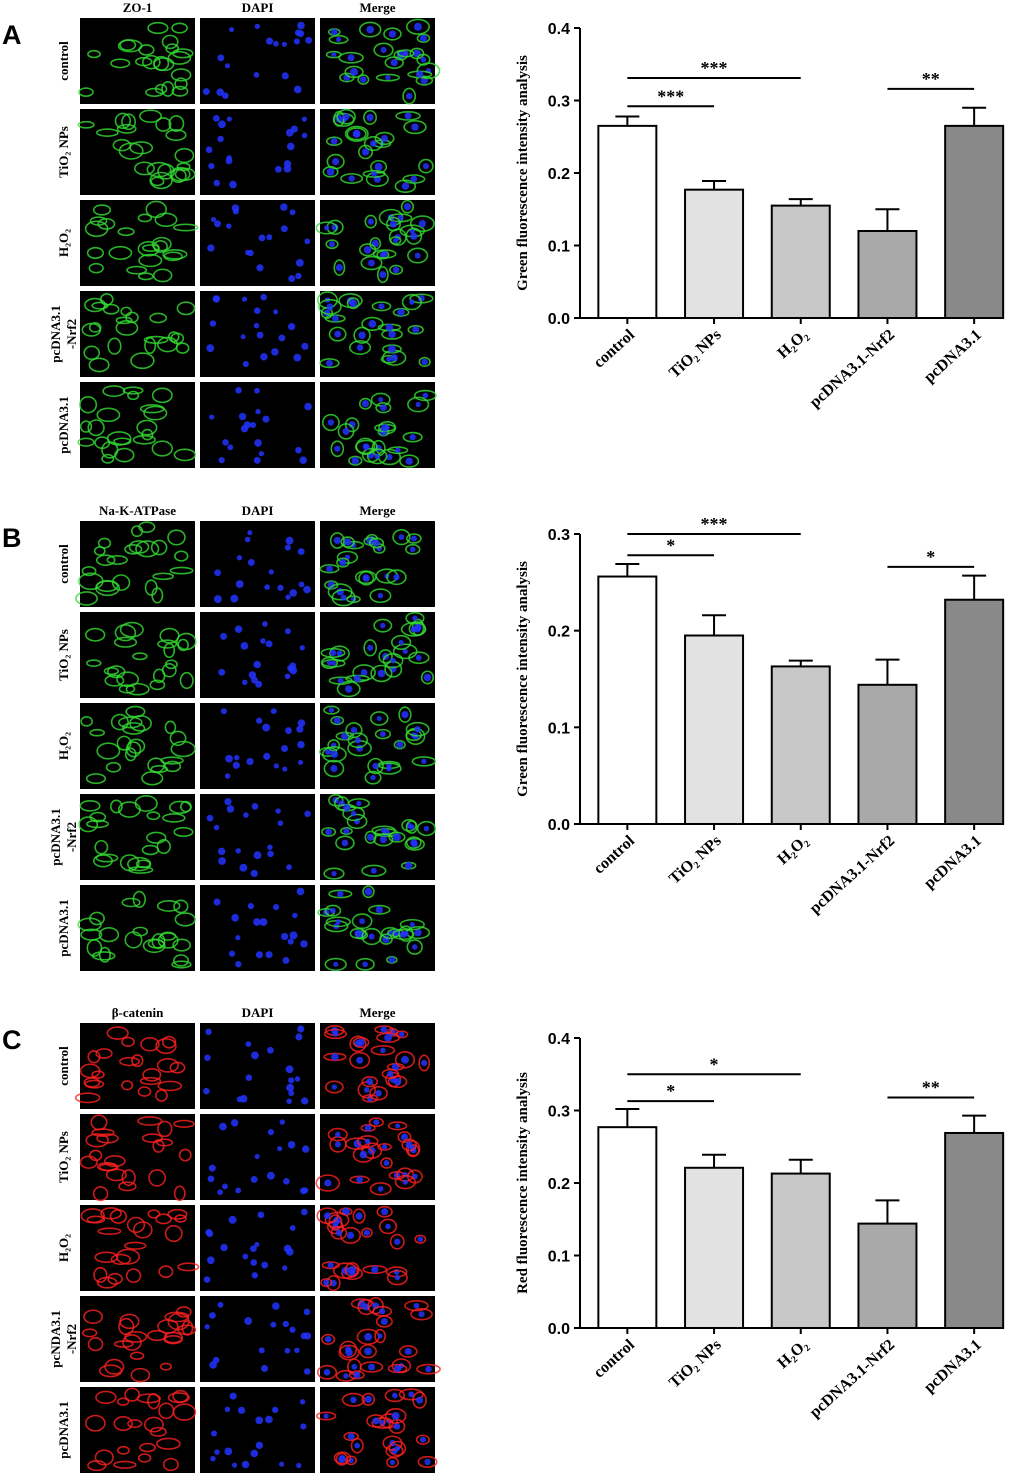  Describe the element at coordinates (887, 274) in the screenshot. I see `bar` at that location.